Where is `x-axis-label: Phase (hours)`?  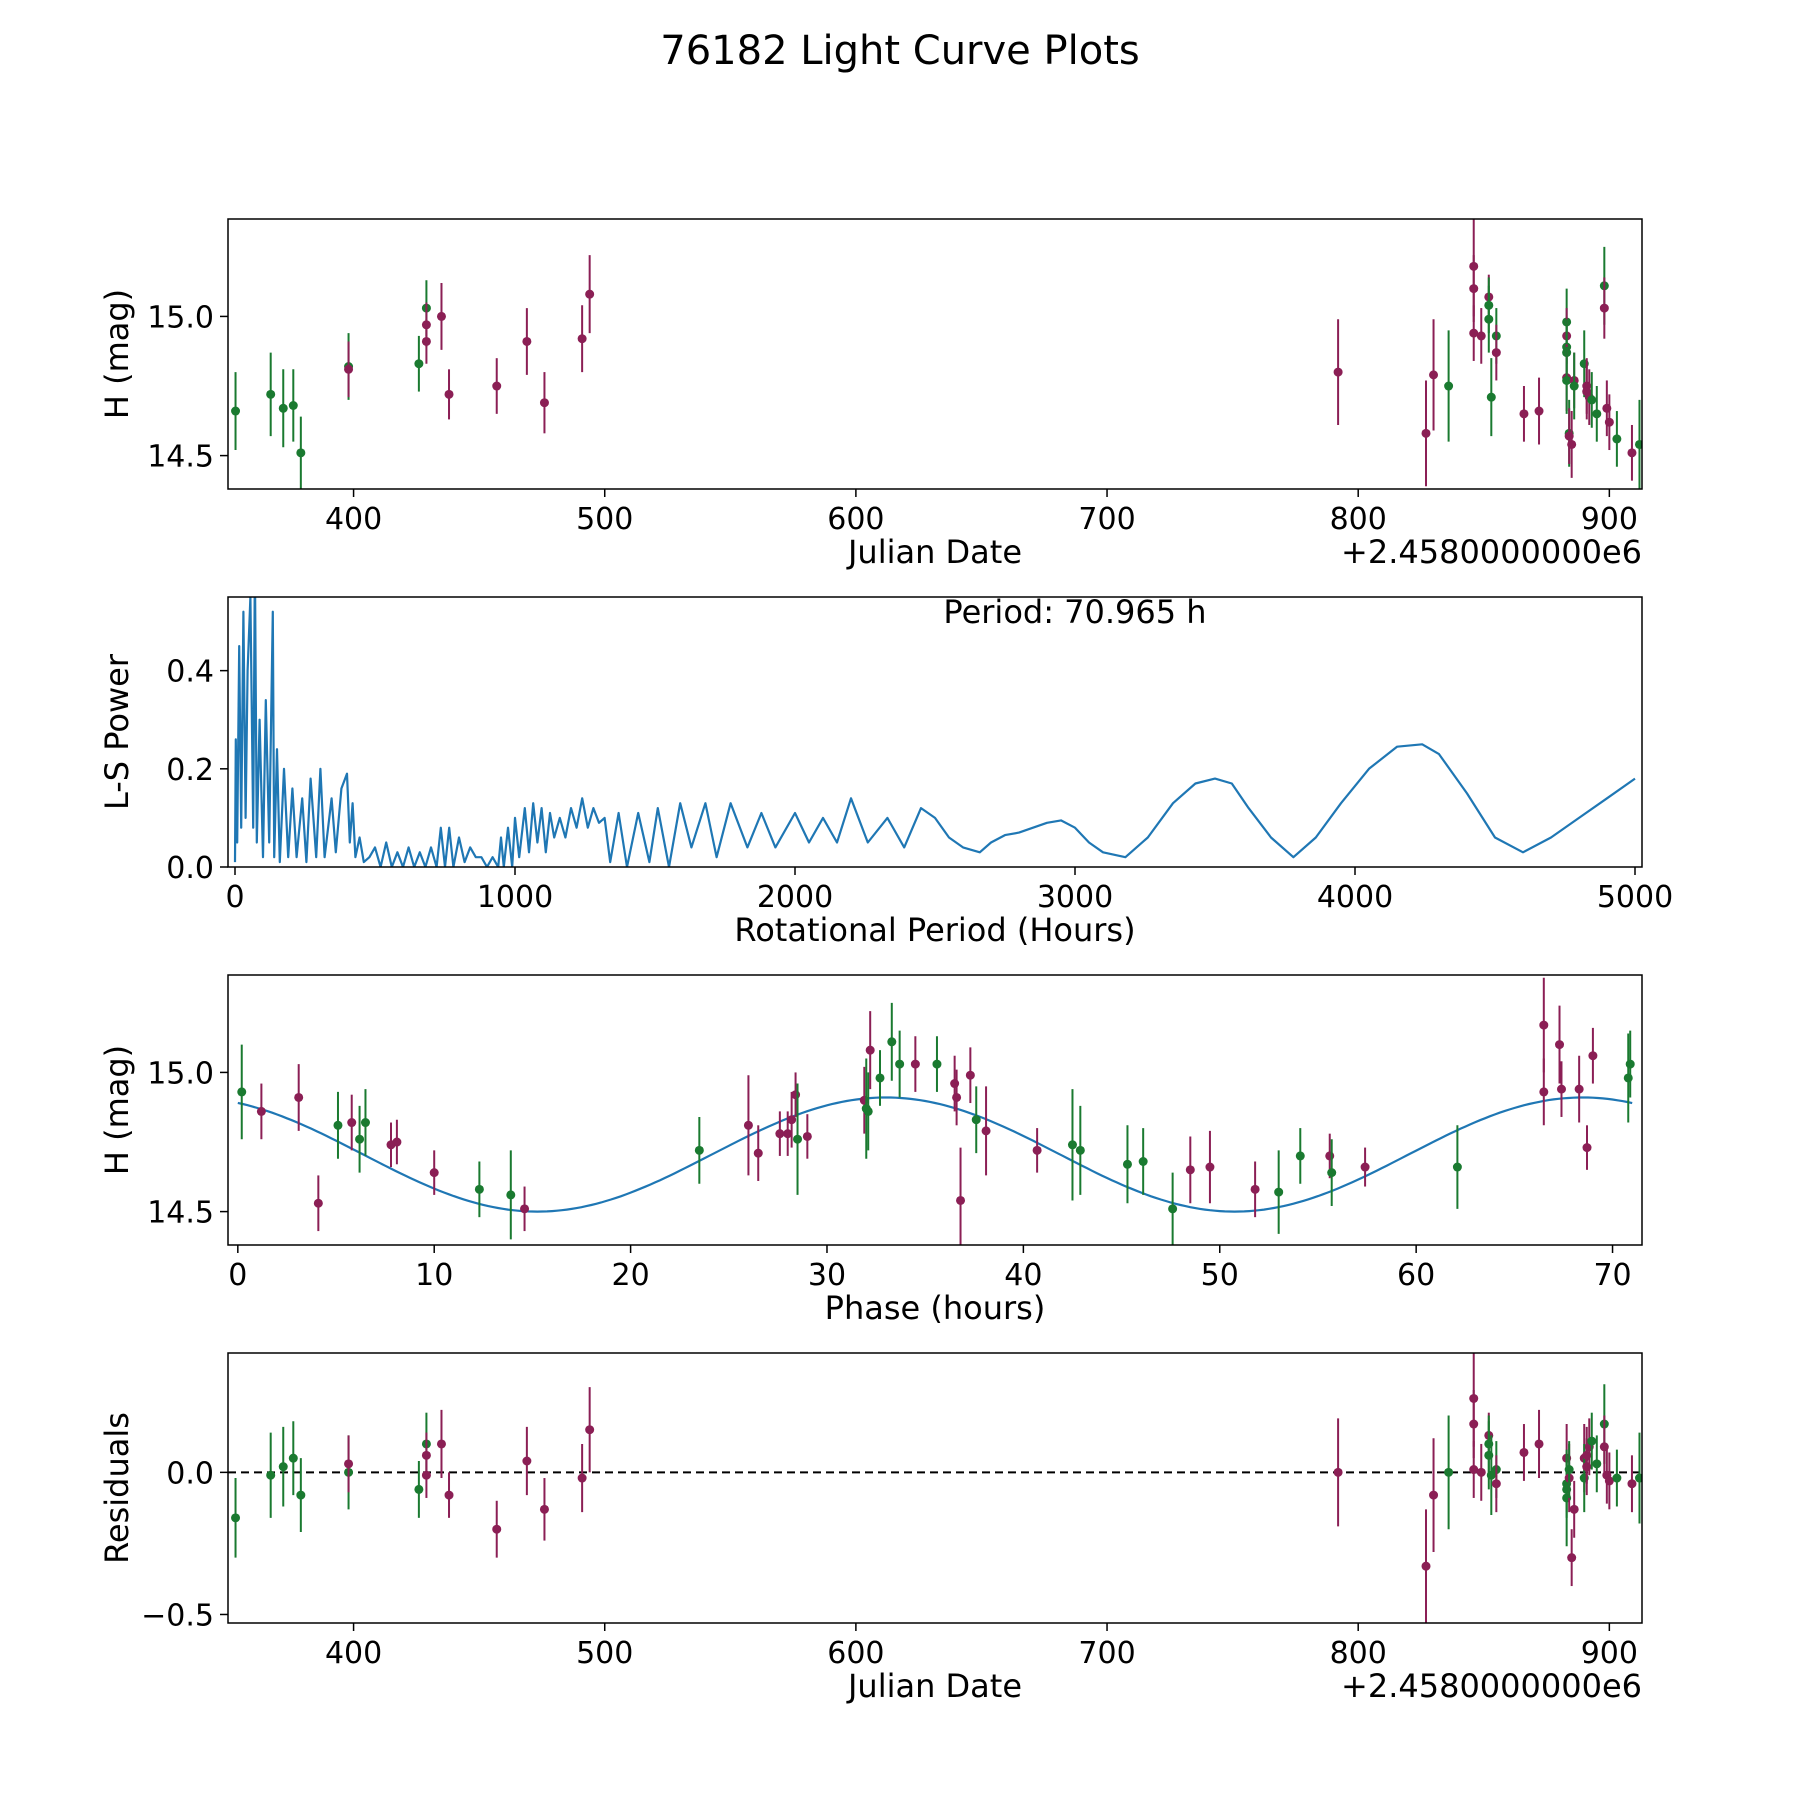 x-axis-label: Phase (hours) is located at coordinates (935, 1308).